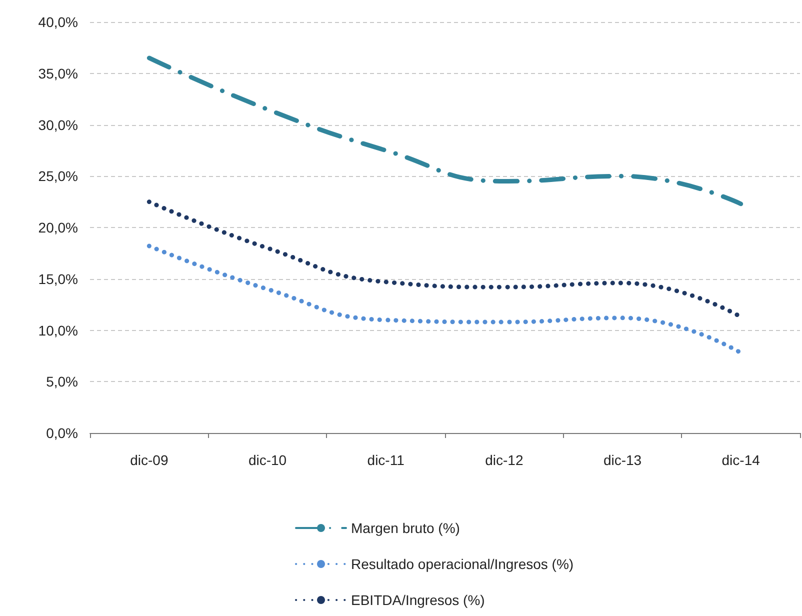 This screenshot has width=802, height=616. What do you see at coordinates (149, 460) in the screenshot?
I see `x-tick-label: dic-09` at bounding box center [149, 460].